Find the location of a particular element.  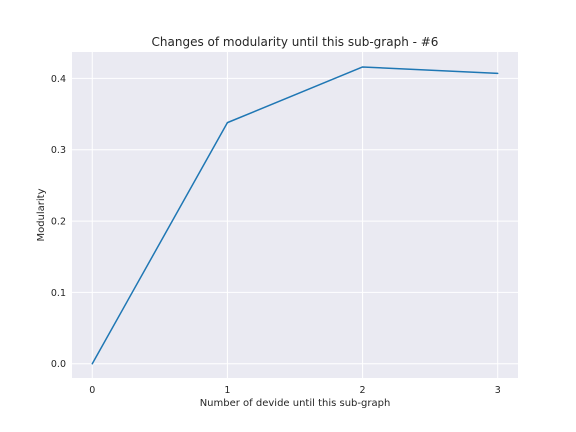

y-axis-label: Modularity is located at coordinates (41, 214).